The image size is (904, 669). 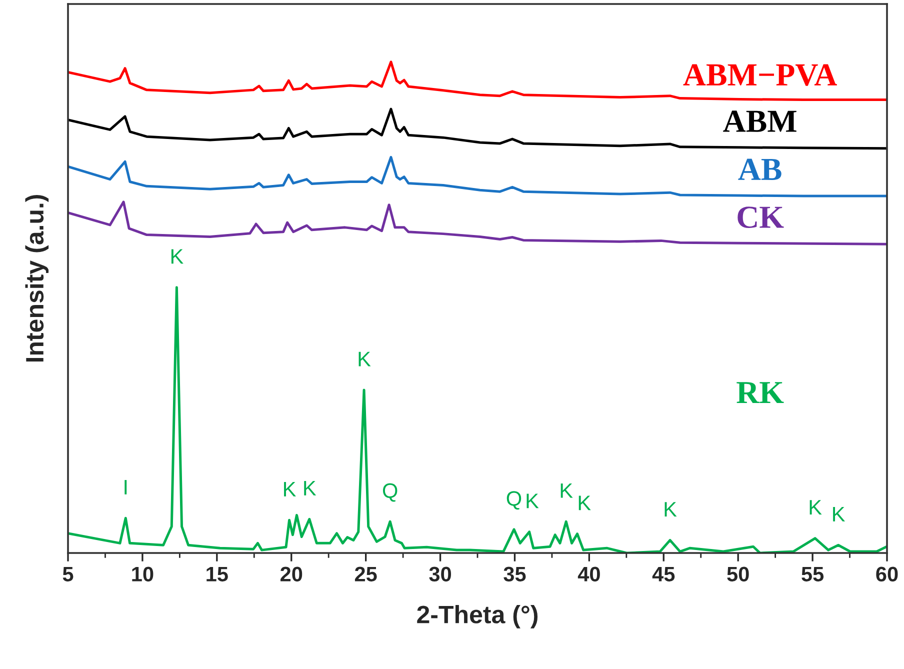 What do you see at coordinates (759, 121) in the screenshot?
I see `series-label: ABM` at bounding box center [759, 121].